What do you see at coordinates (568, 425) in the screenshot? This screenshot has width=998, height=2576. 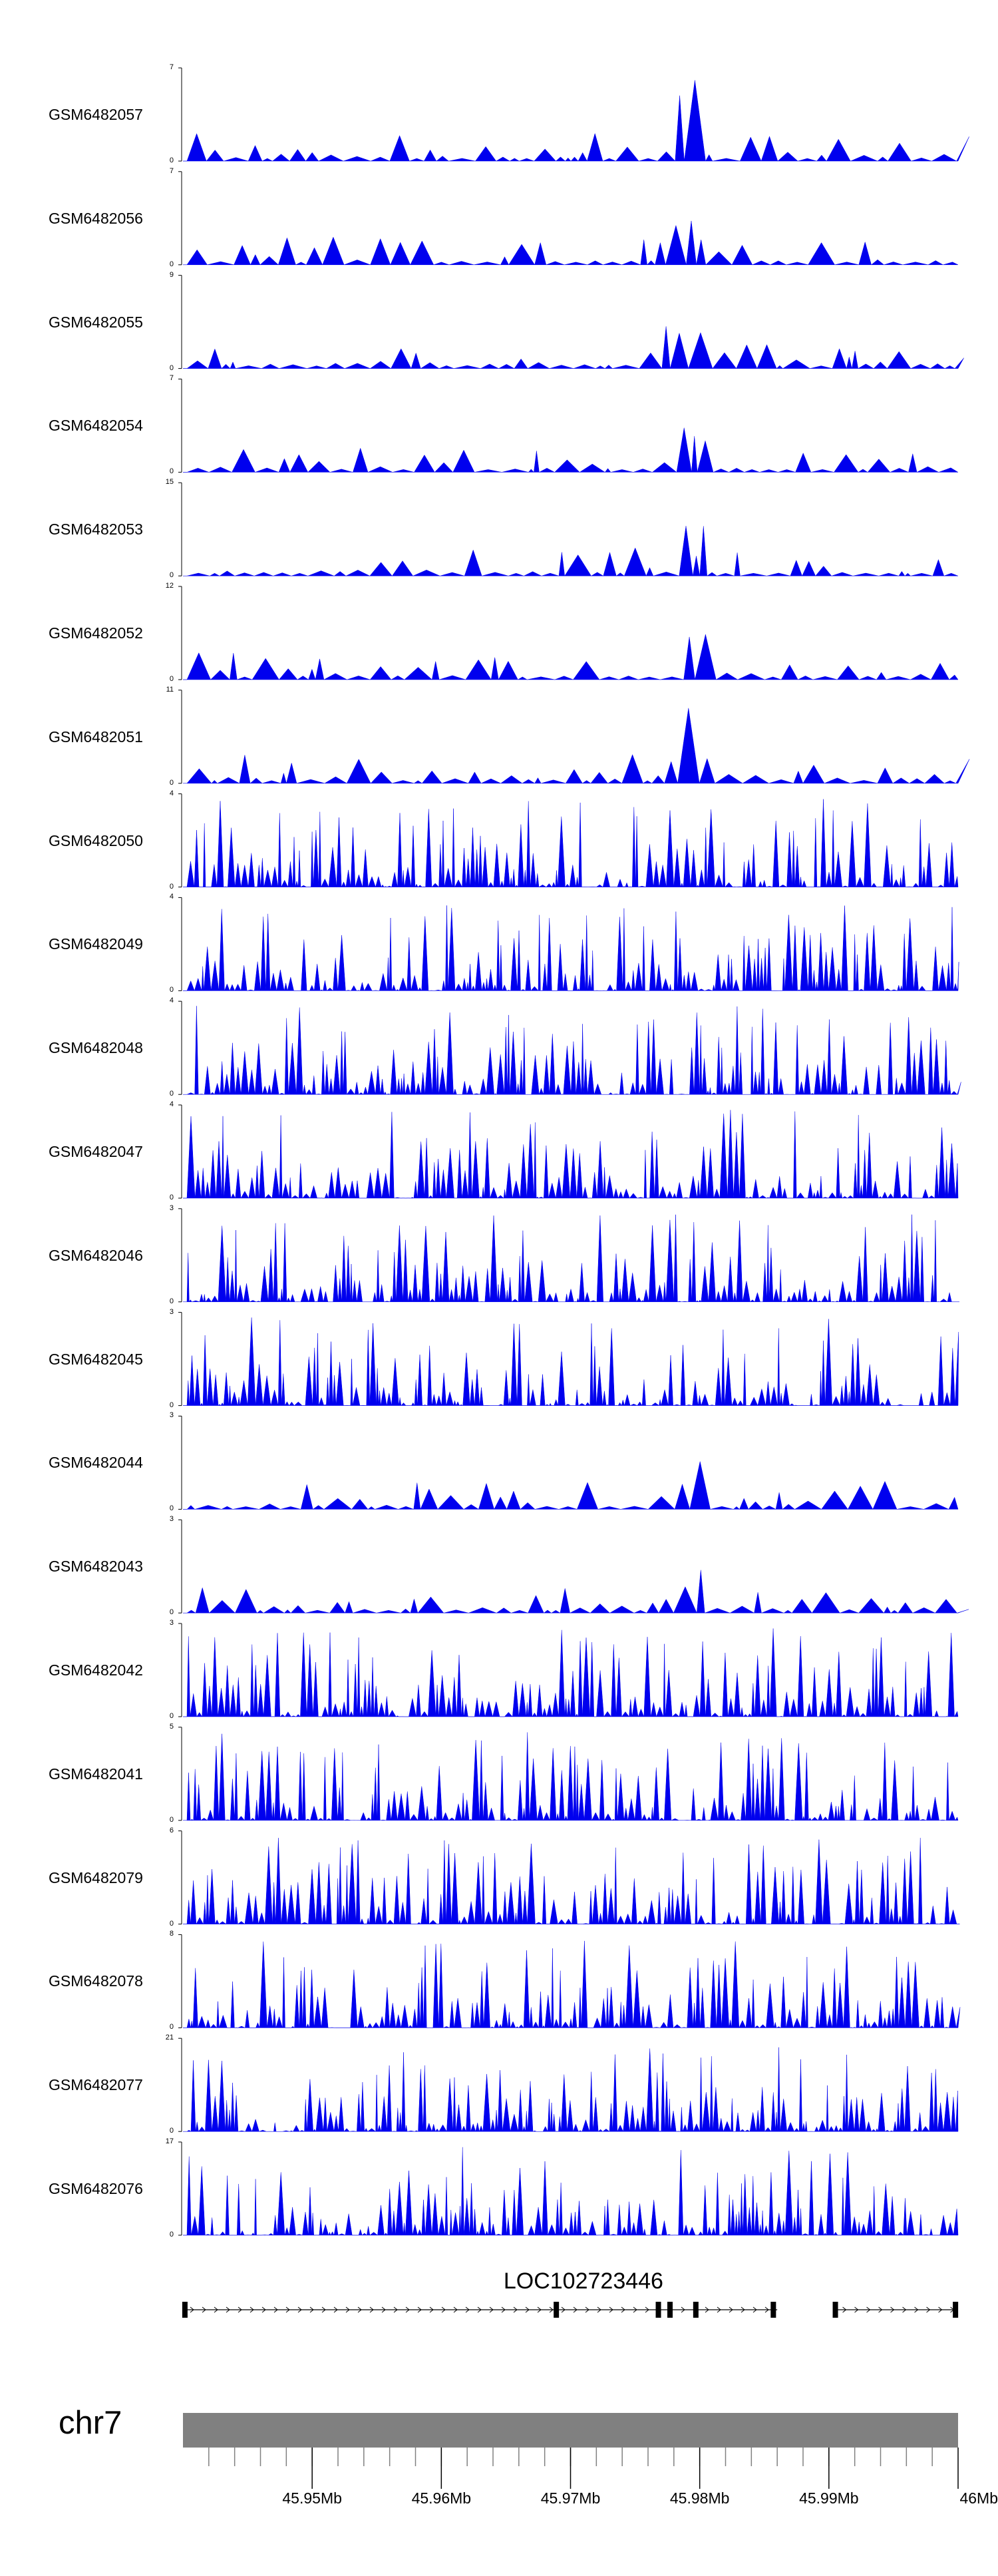 I see `track-GSM6482054` at bounding box center [568, 425].